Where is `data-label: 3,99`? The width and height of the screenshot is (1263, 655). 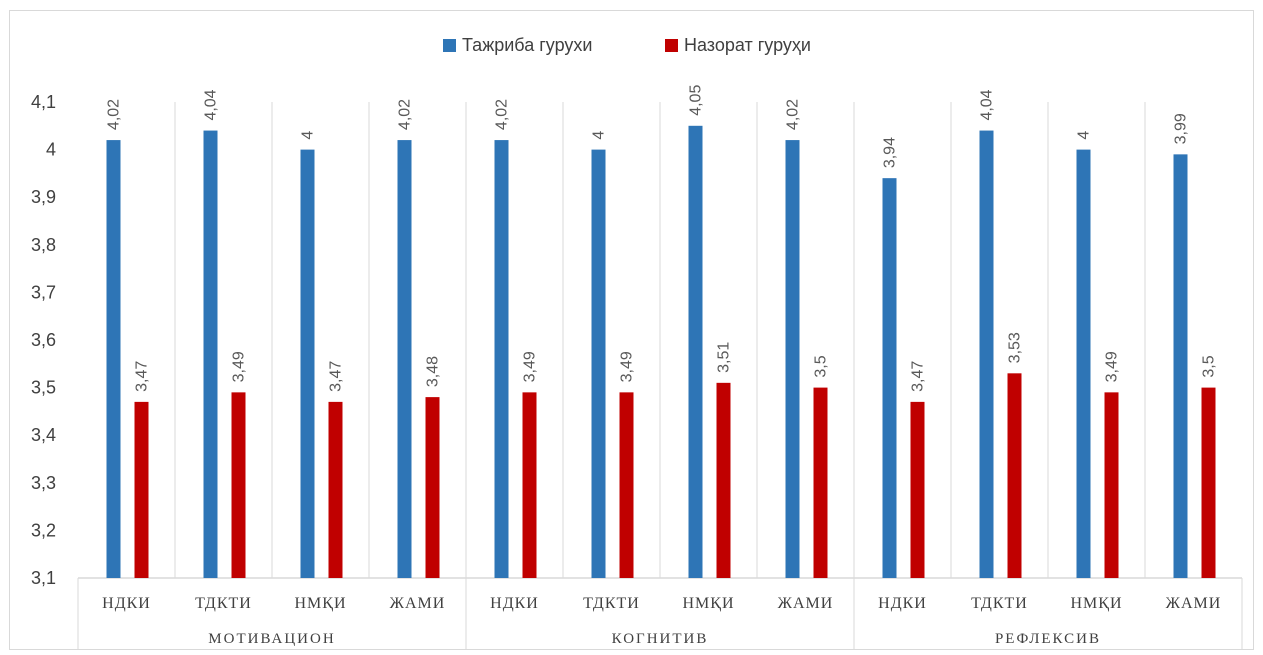 data-label: 3,99 is located at coordinates (1181, 128).